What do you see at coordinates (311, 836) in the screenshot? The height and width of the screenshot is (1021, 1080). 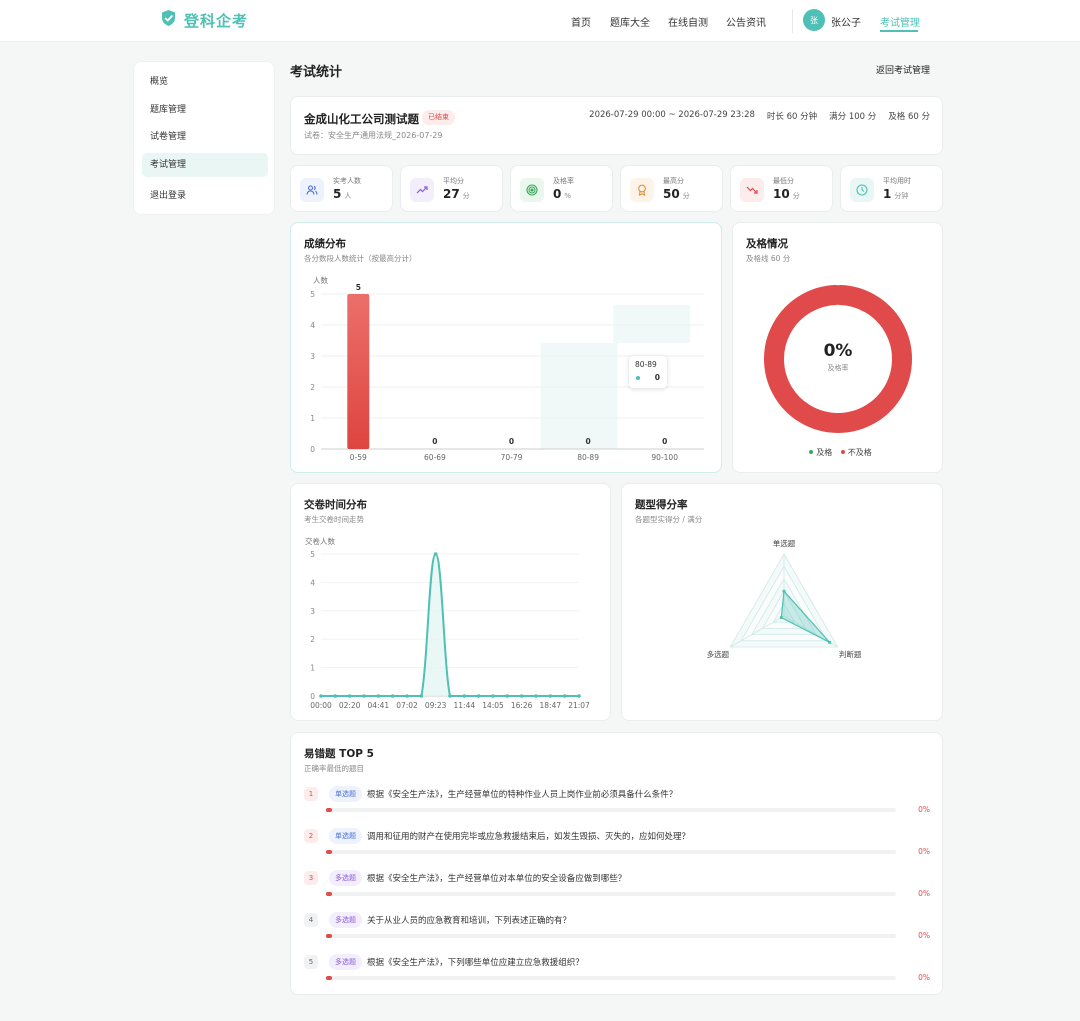 I see `rank-badge: 2` at bounding box center [311, 836].